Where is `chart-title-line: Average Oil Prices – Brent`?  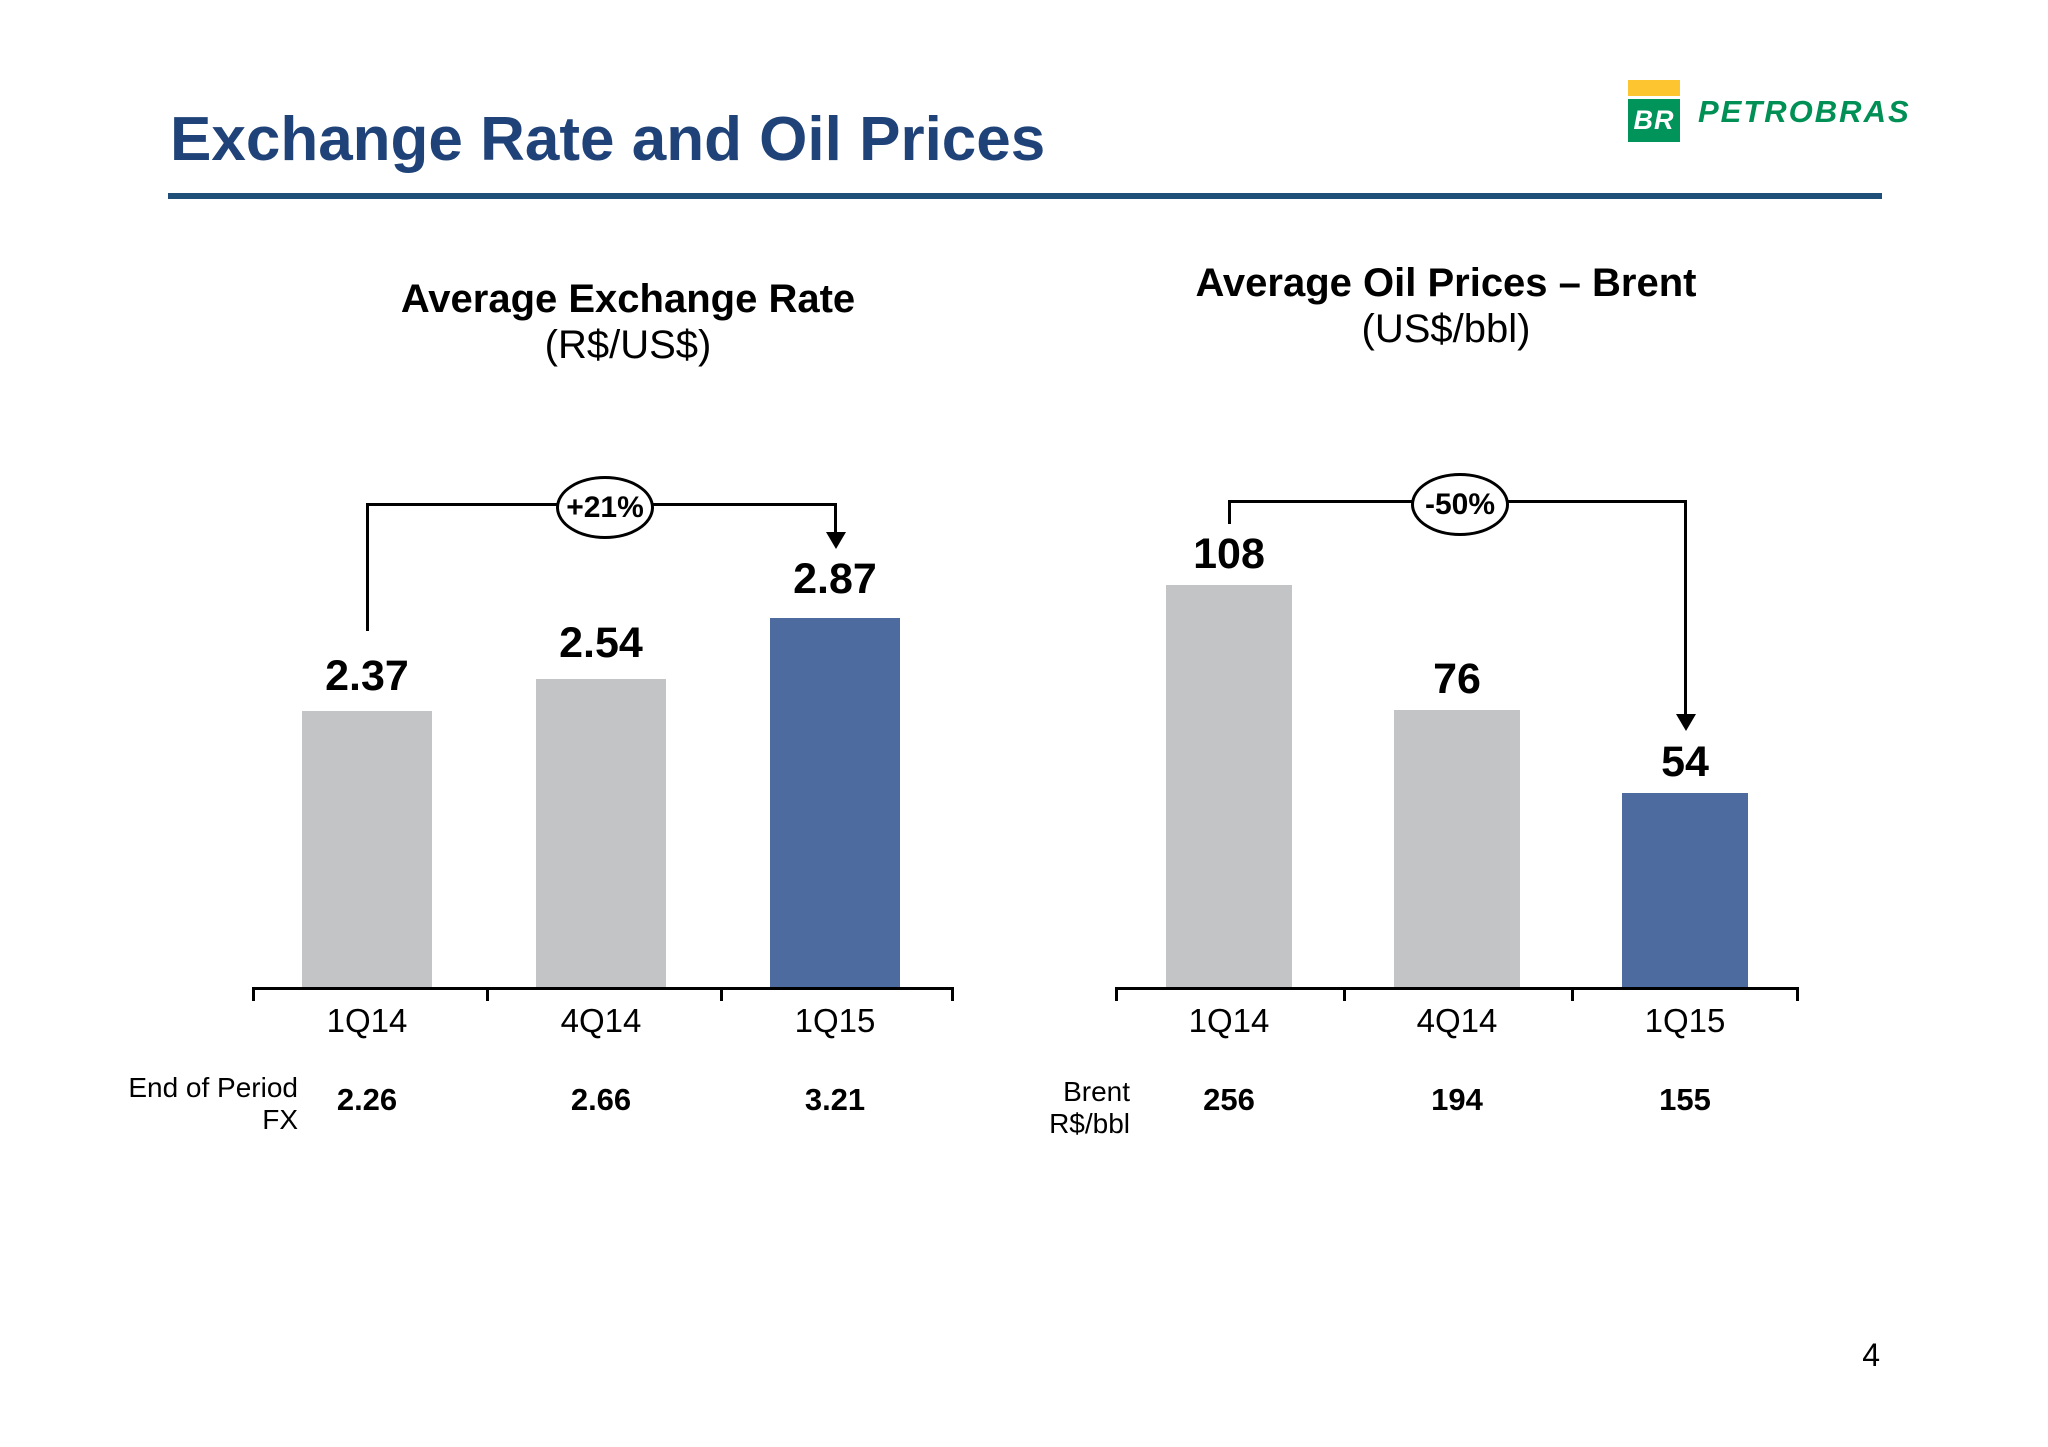 chart-title-line: Average Oil Prices – Brent is located at coordinates (1446, 283).